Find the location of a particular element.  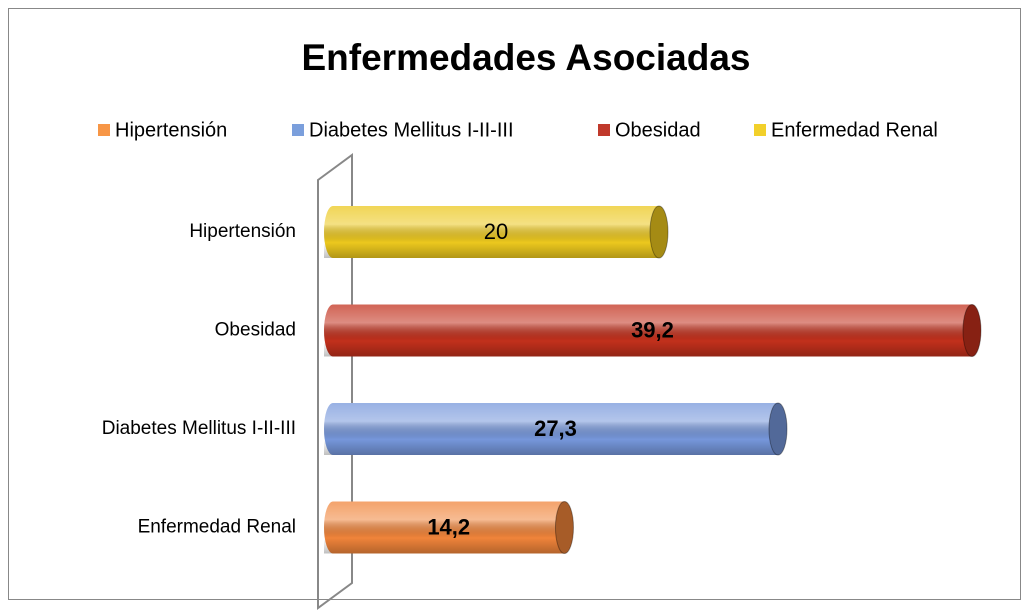

legend-label: Enfermedad Renal is located at coordinates (854, 130).